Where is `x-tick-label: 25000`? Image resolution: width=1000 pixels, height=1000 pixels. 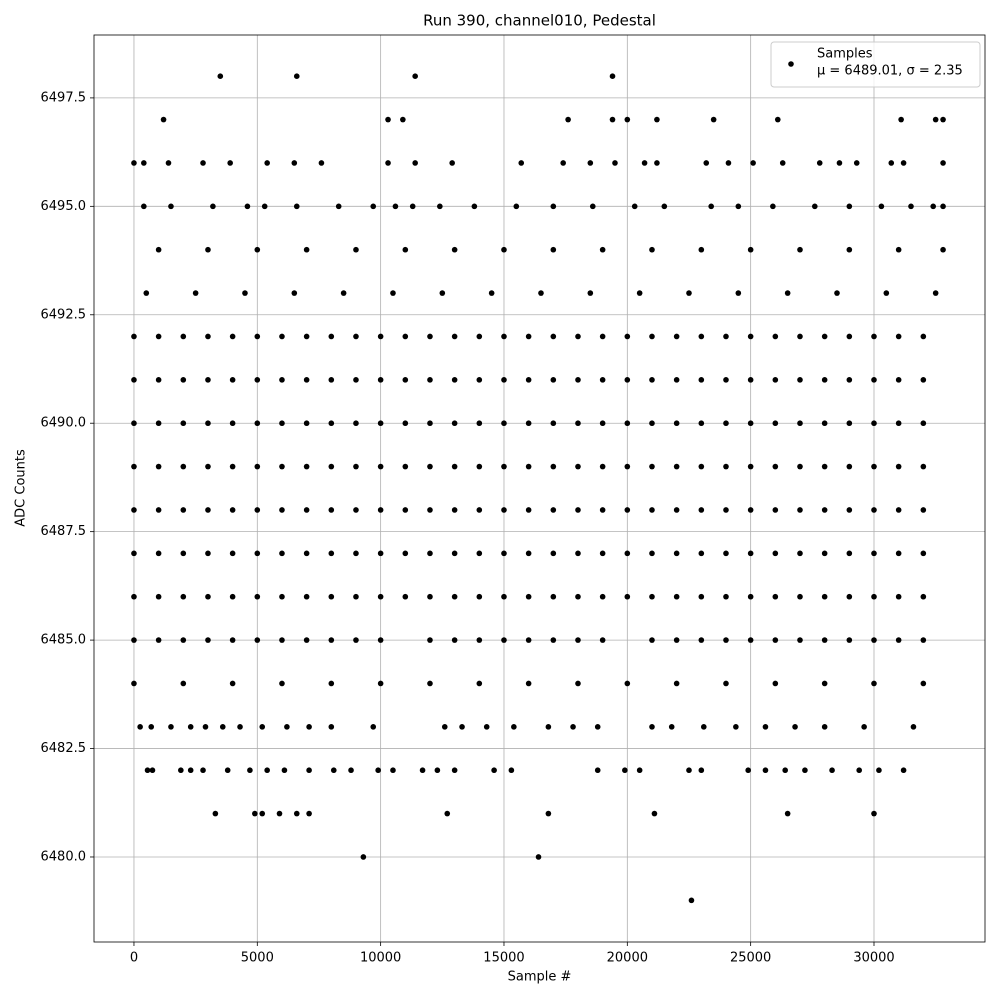
x-tick-label: 25000 is located at coordinates (750, 958).